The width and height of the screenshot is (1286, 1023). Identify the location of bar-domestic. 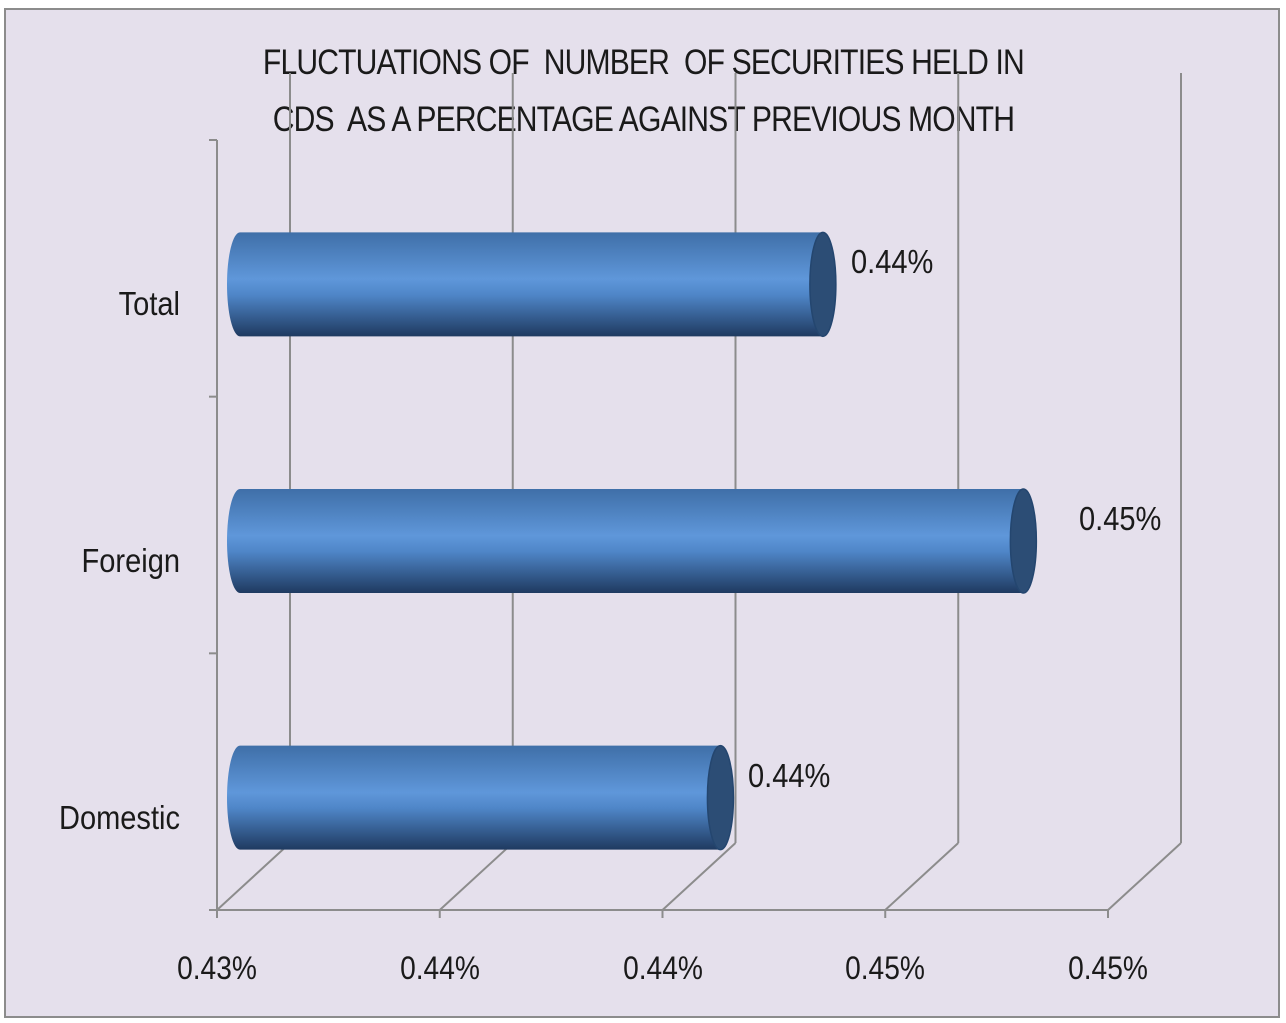
(480, 797).